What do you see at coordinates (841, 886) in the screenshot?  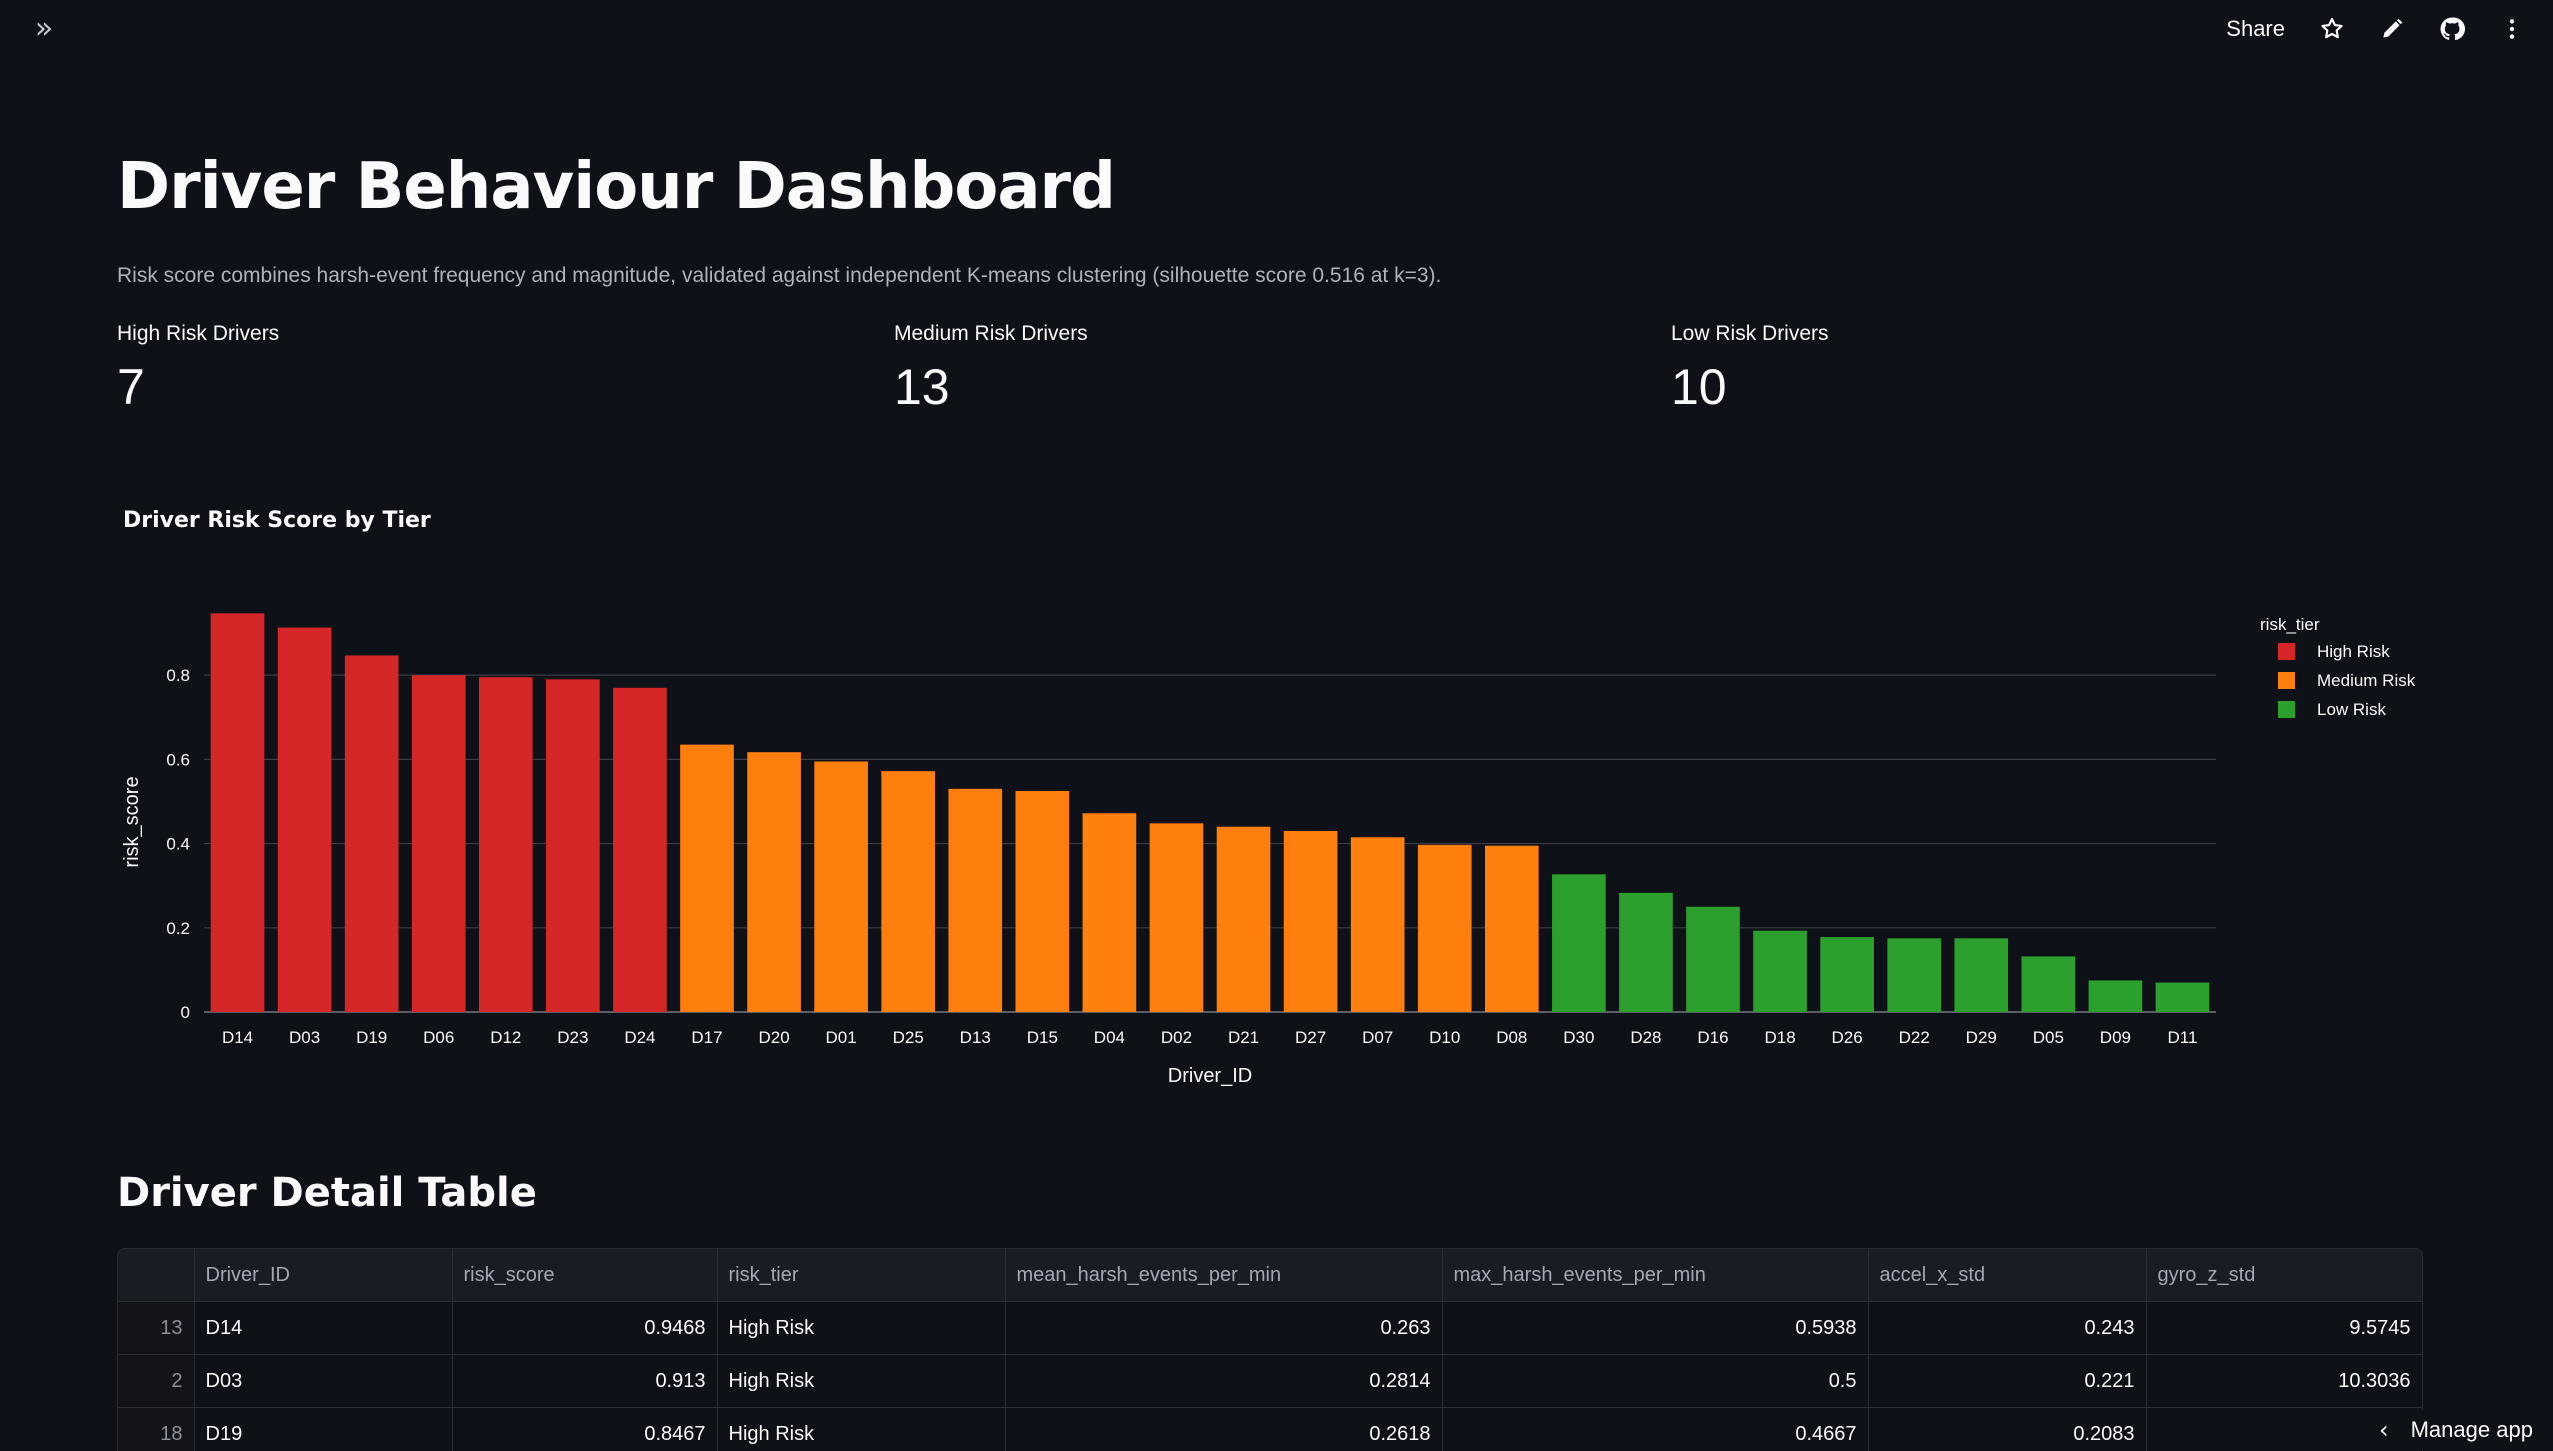 I see `bar-d01` at bounding box center [841, 886].